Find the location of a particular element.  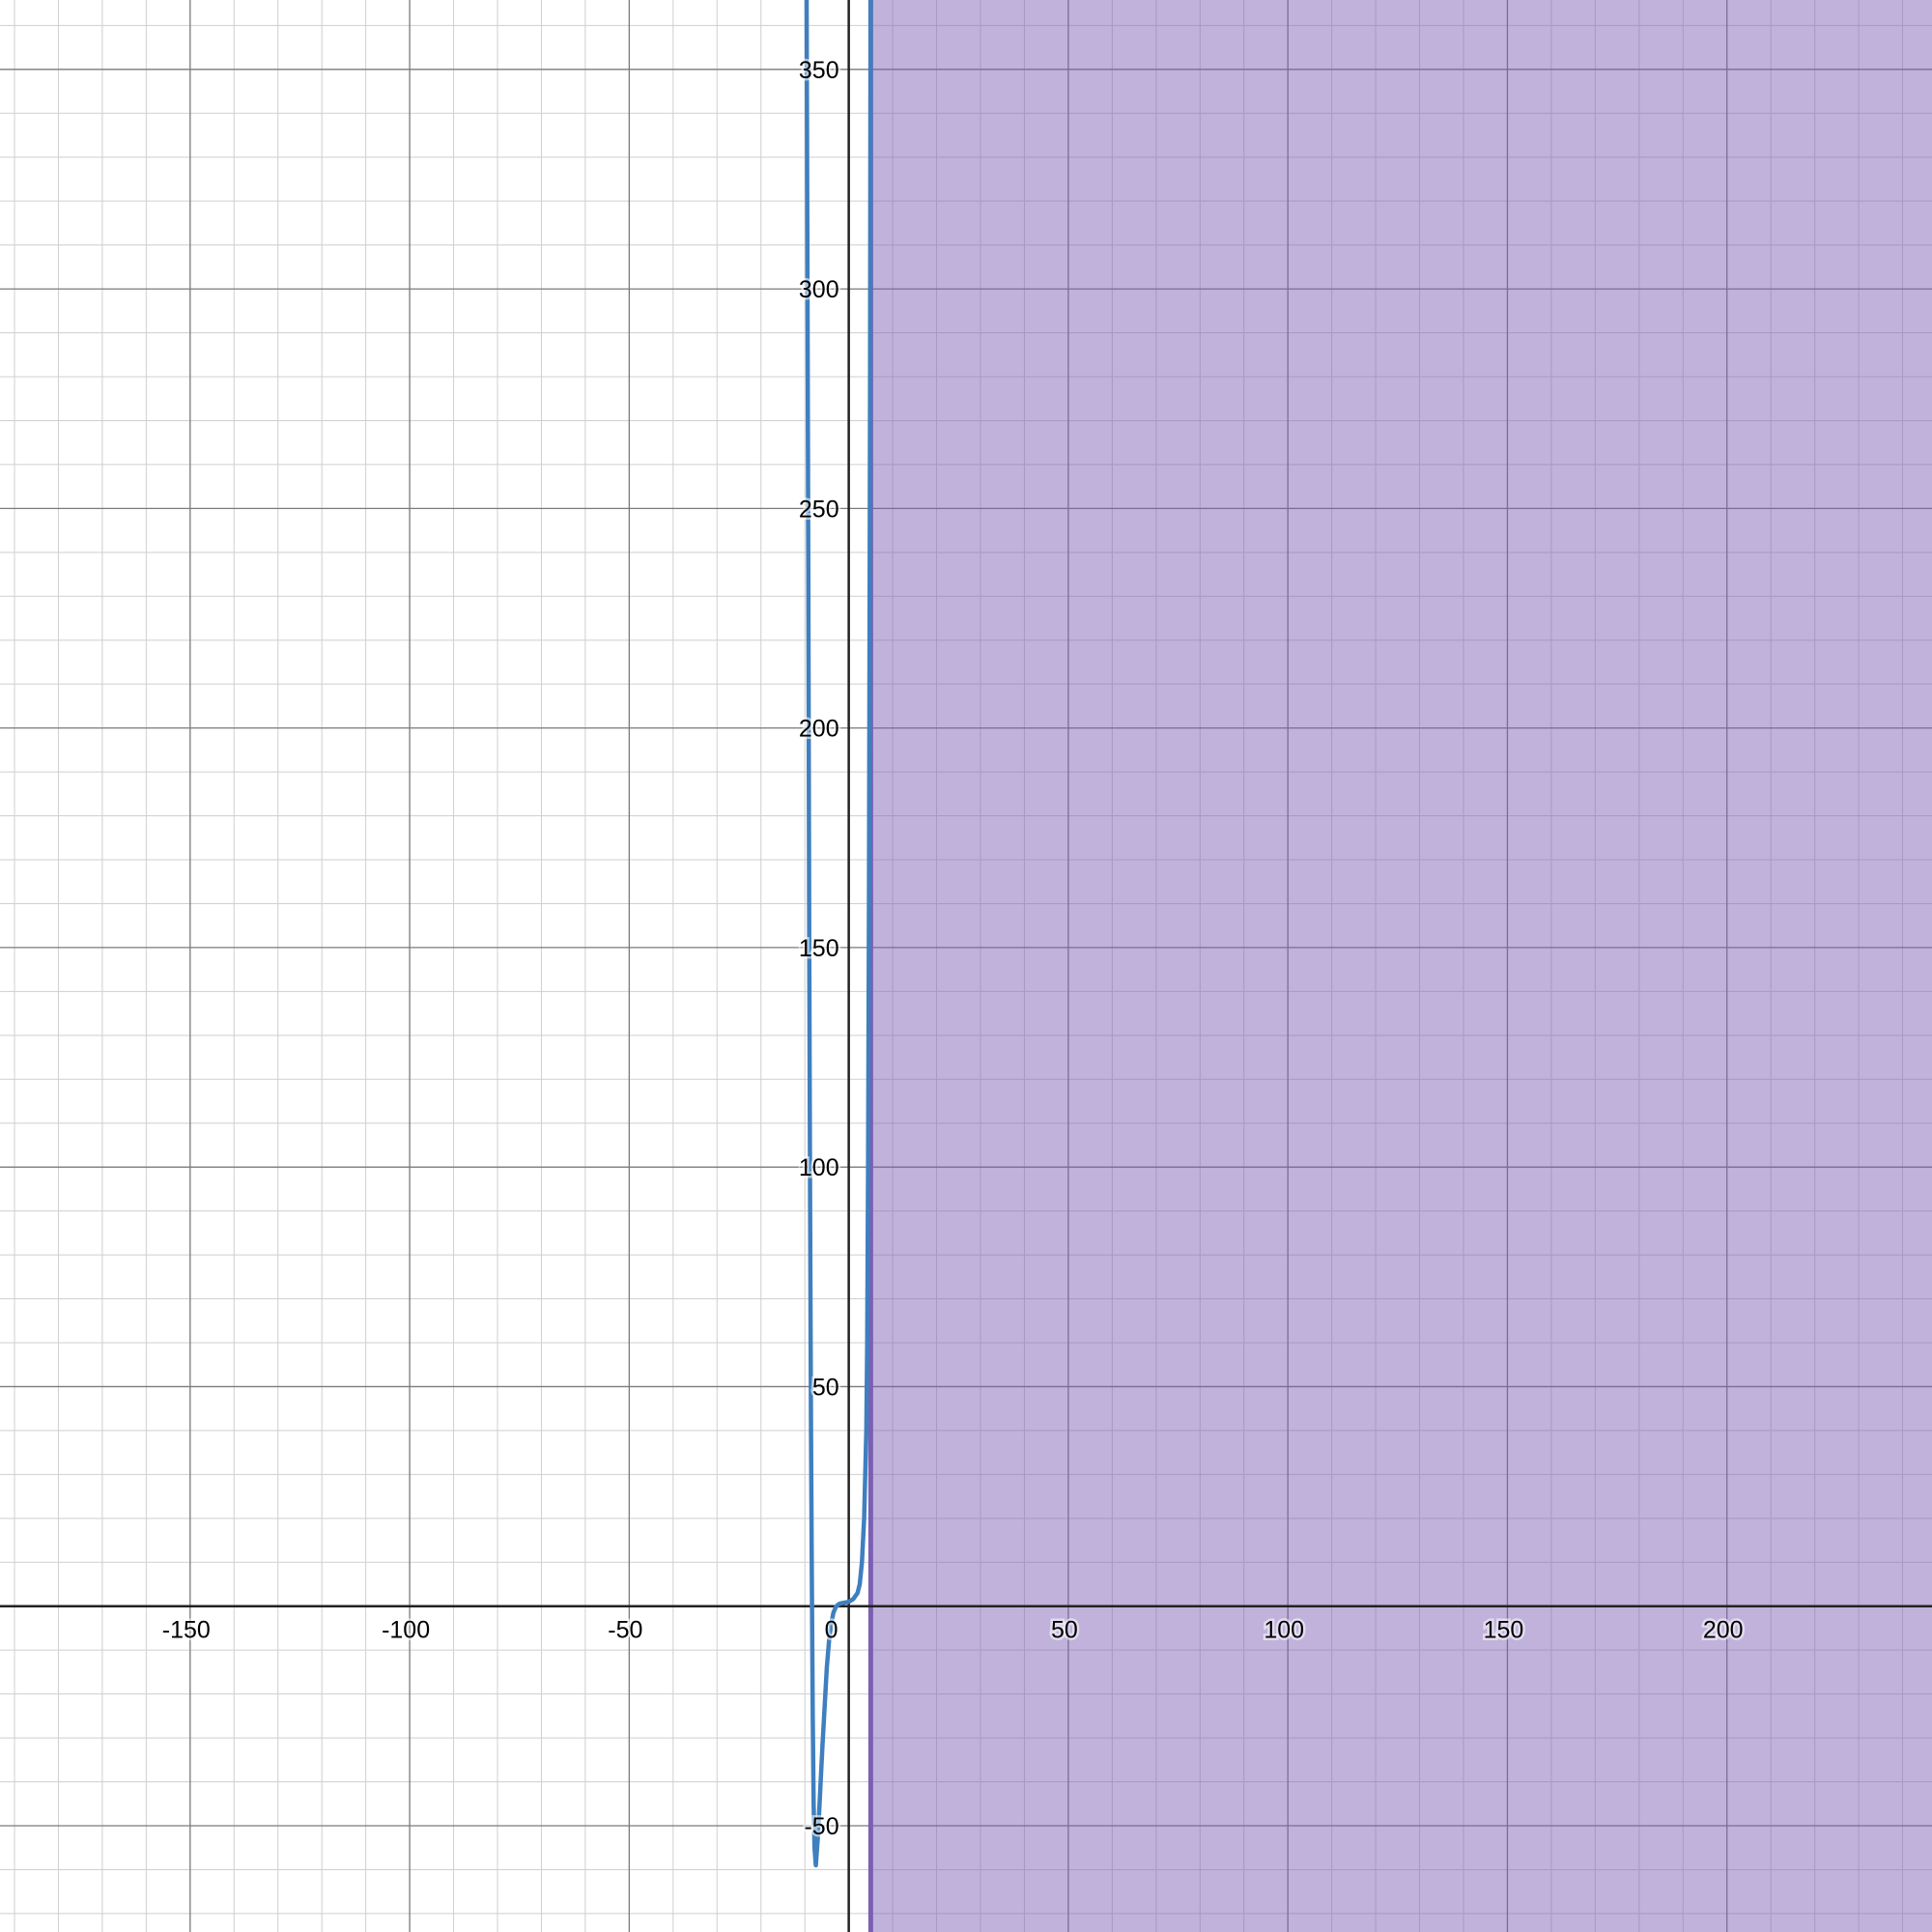

x-tick-label: 100 is located at coordinates (1284, 1630).